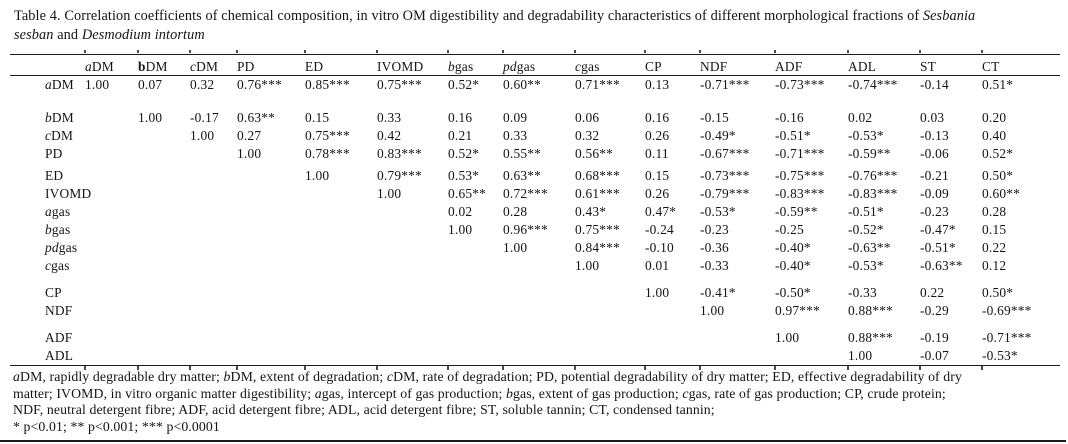 The height and width of the screenshot is (444, 1068). Describe the element at coordinates (1007, 310) in the screenshot. I see `table-cell: -0.69***` at that location.